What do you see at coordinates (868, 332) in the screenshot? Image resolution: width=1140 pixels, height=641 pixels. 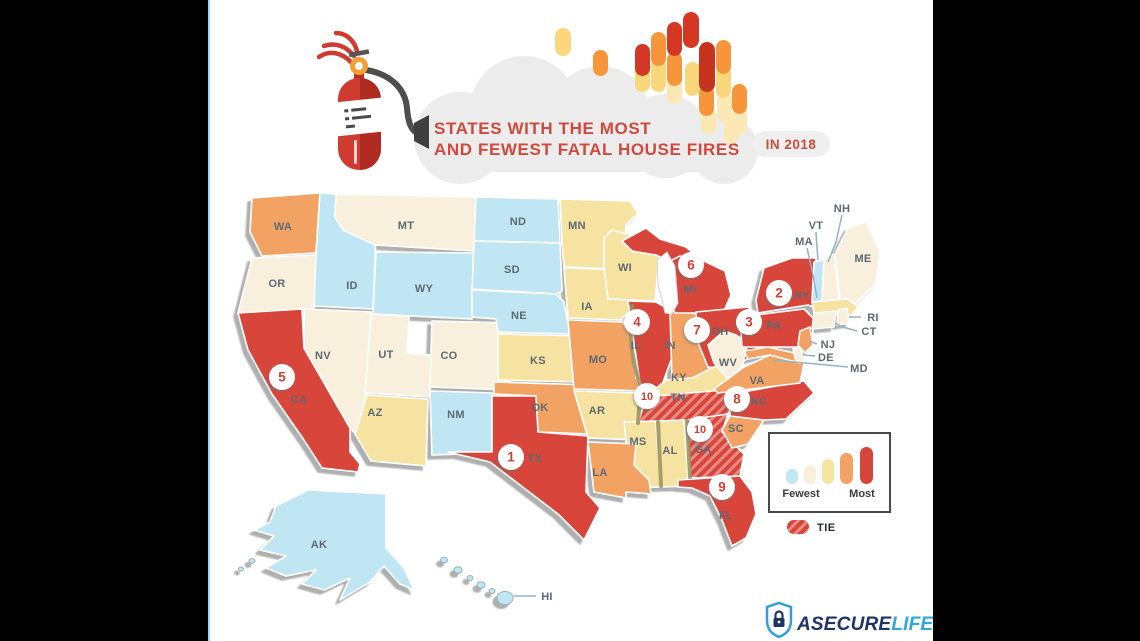 I see `callout-label-CT: CT` at bounding box center [868, 332].